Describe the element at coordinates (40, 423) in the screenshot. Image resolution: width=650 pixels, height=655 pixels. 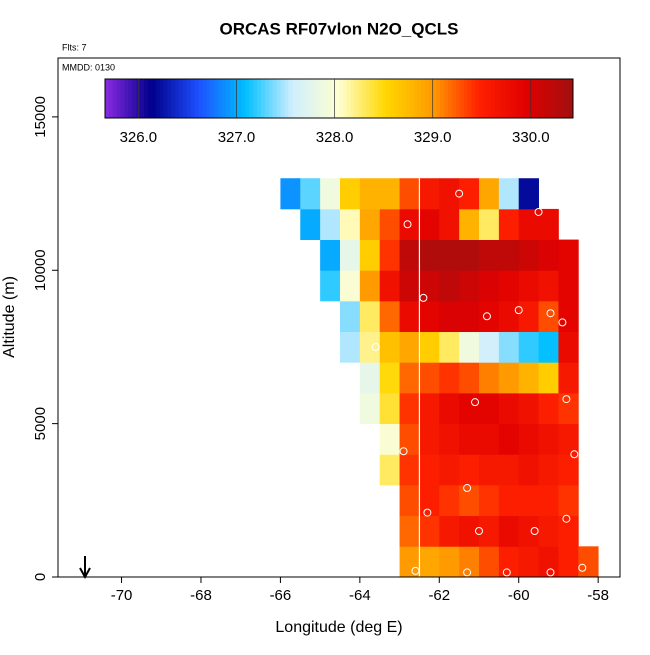
I see `y-tick-label: 5000` at that location.